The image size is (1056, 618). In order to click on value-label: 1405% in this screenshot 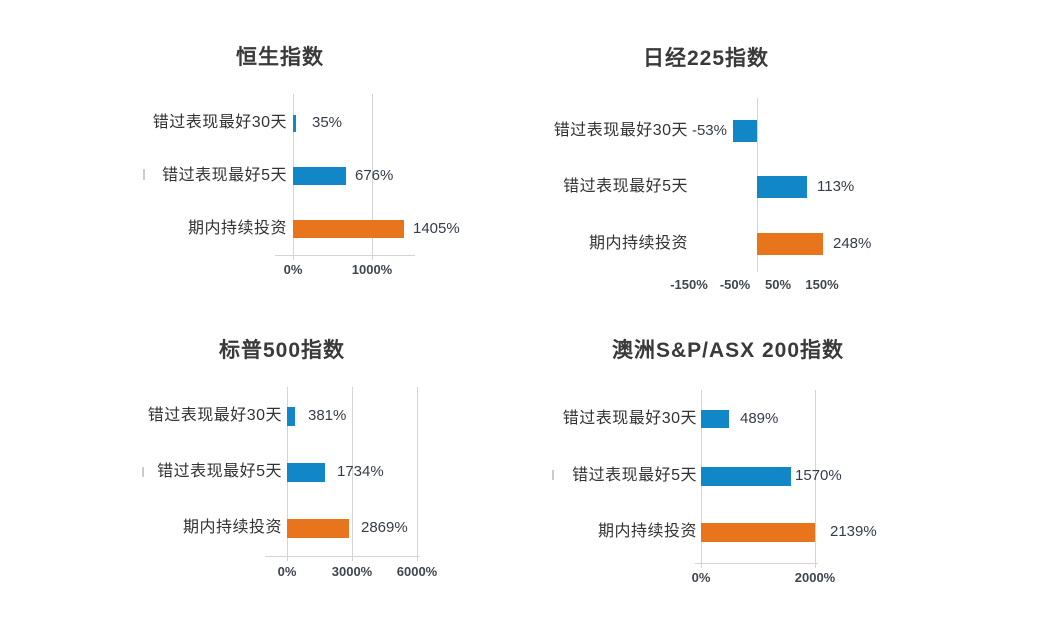, I will do `click(436, 228)`.